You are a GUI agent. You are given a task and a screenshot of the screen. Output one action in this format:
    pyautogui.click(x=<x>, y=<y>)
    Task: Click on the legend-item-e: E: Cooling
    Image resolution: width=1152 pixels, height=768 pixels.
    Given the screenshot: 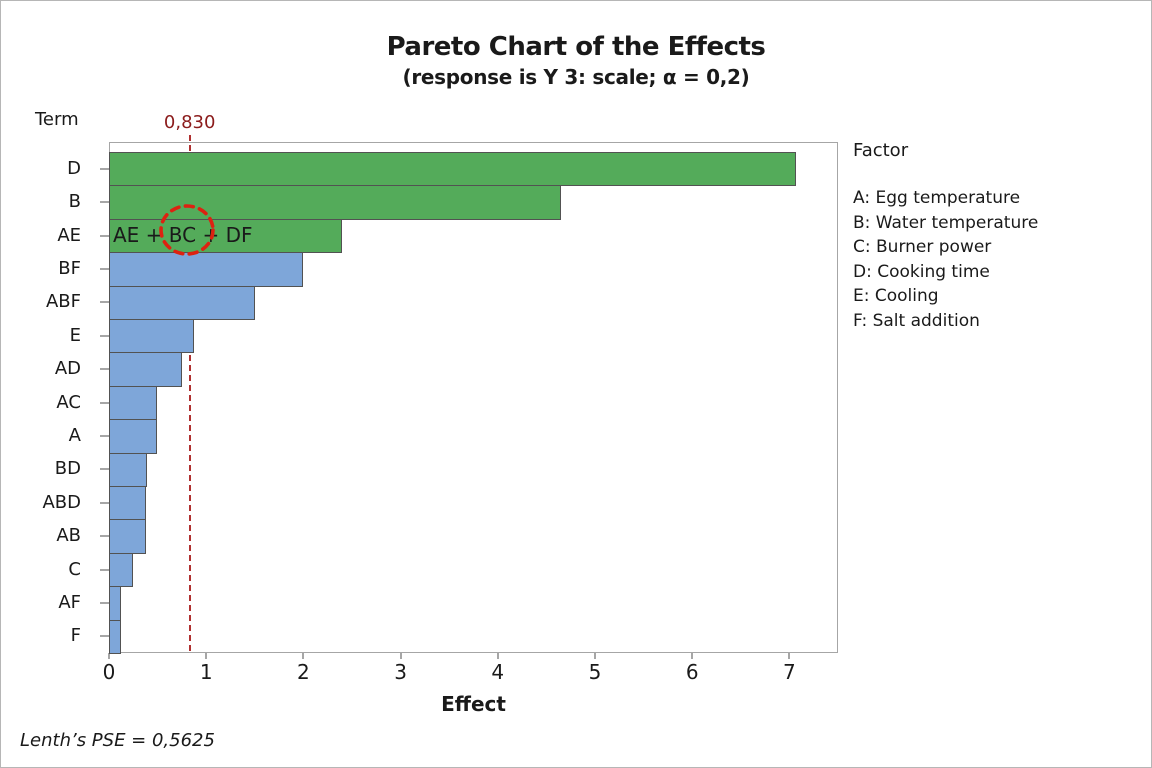 What is the action you would take?
    pyautogui.click(x=896, y=296)
    